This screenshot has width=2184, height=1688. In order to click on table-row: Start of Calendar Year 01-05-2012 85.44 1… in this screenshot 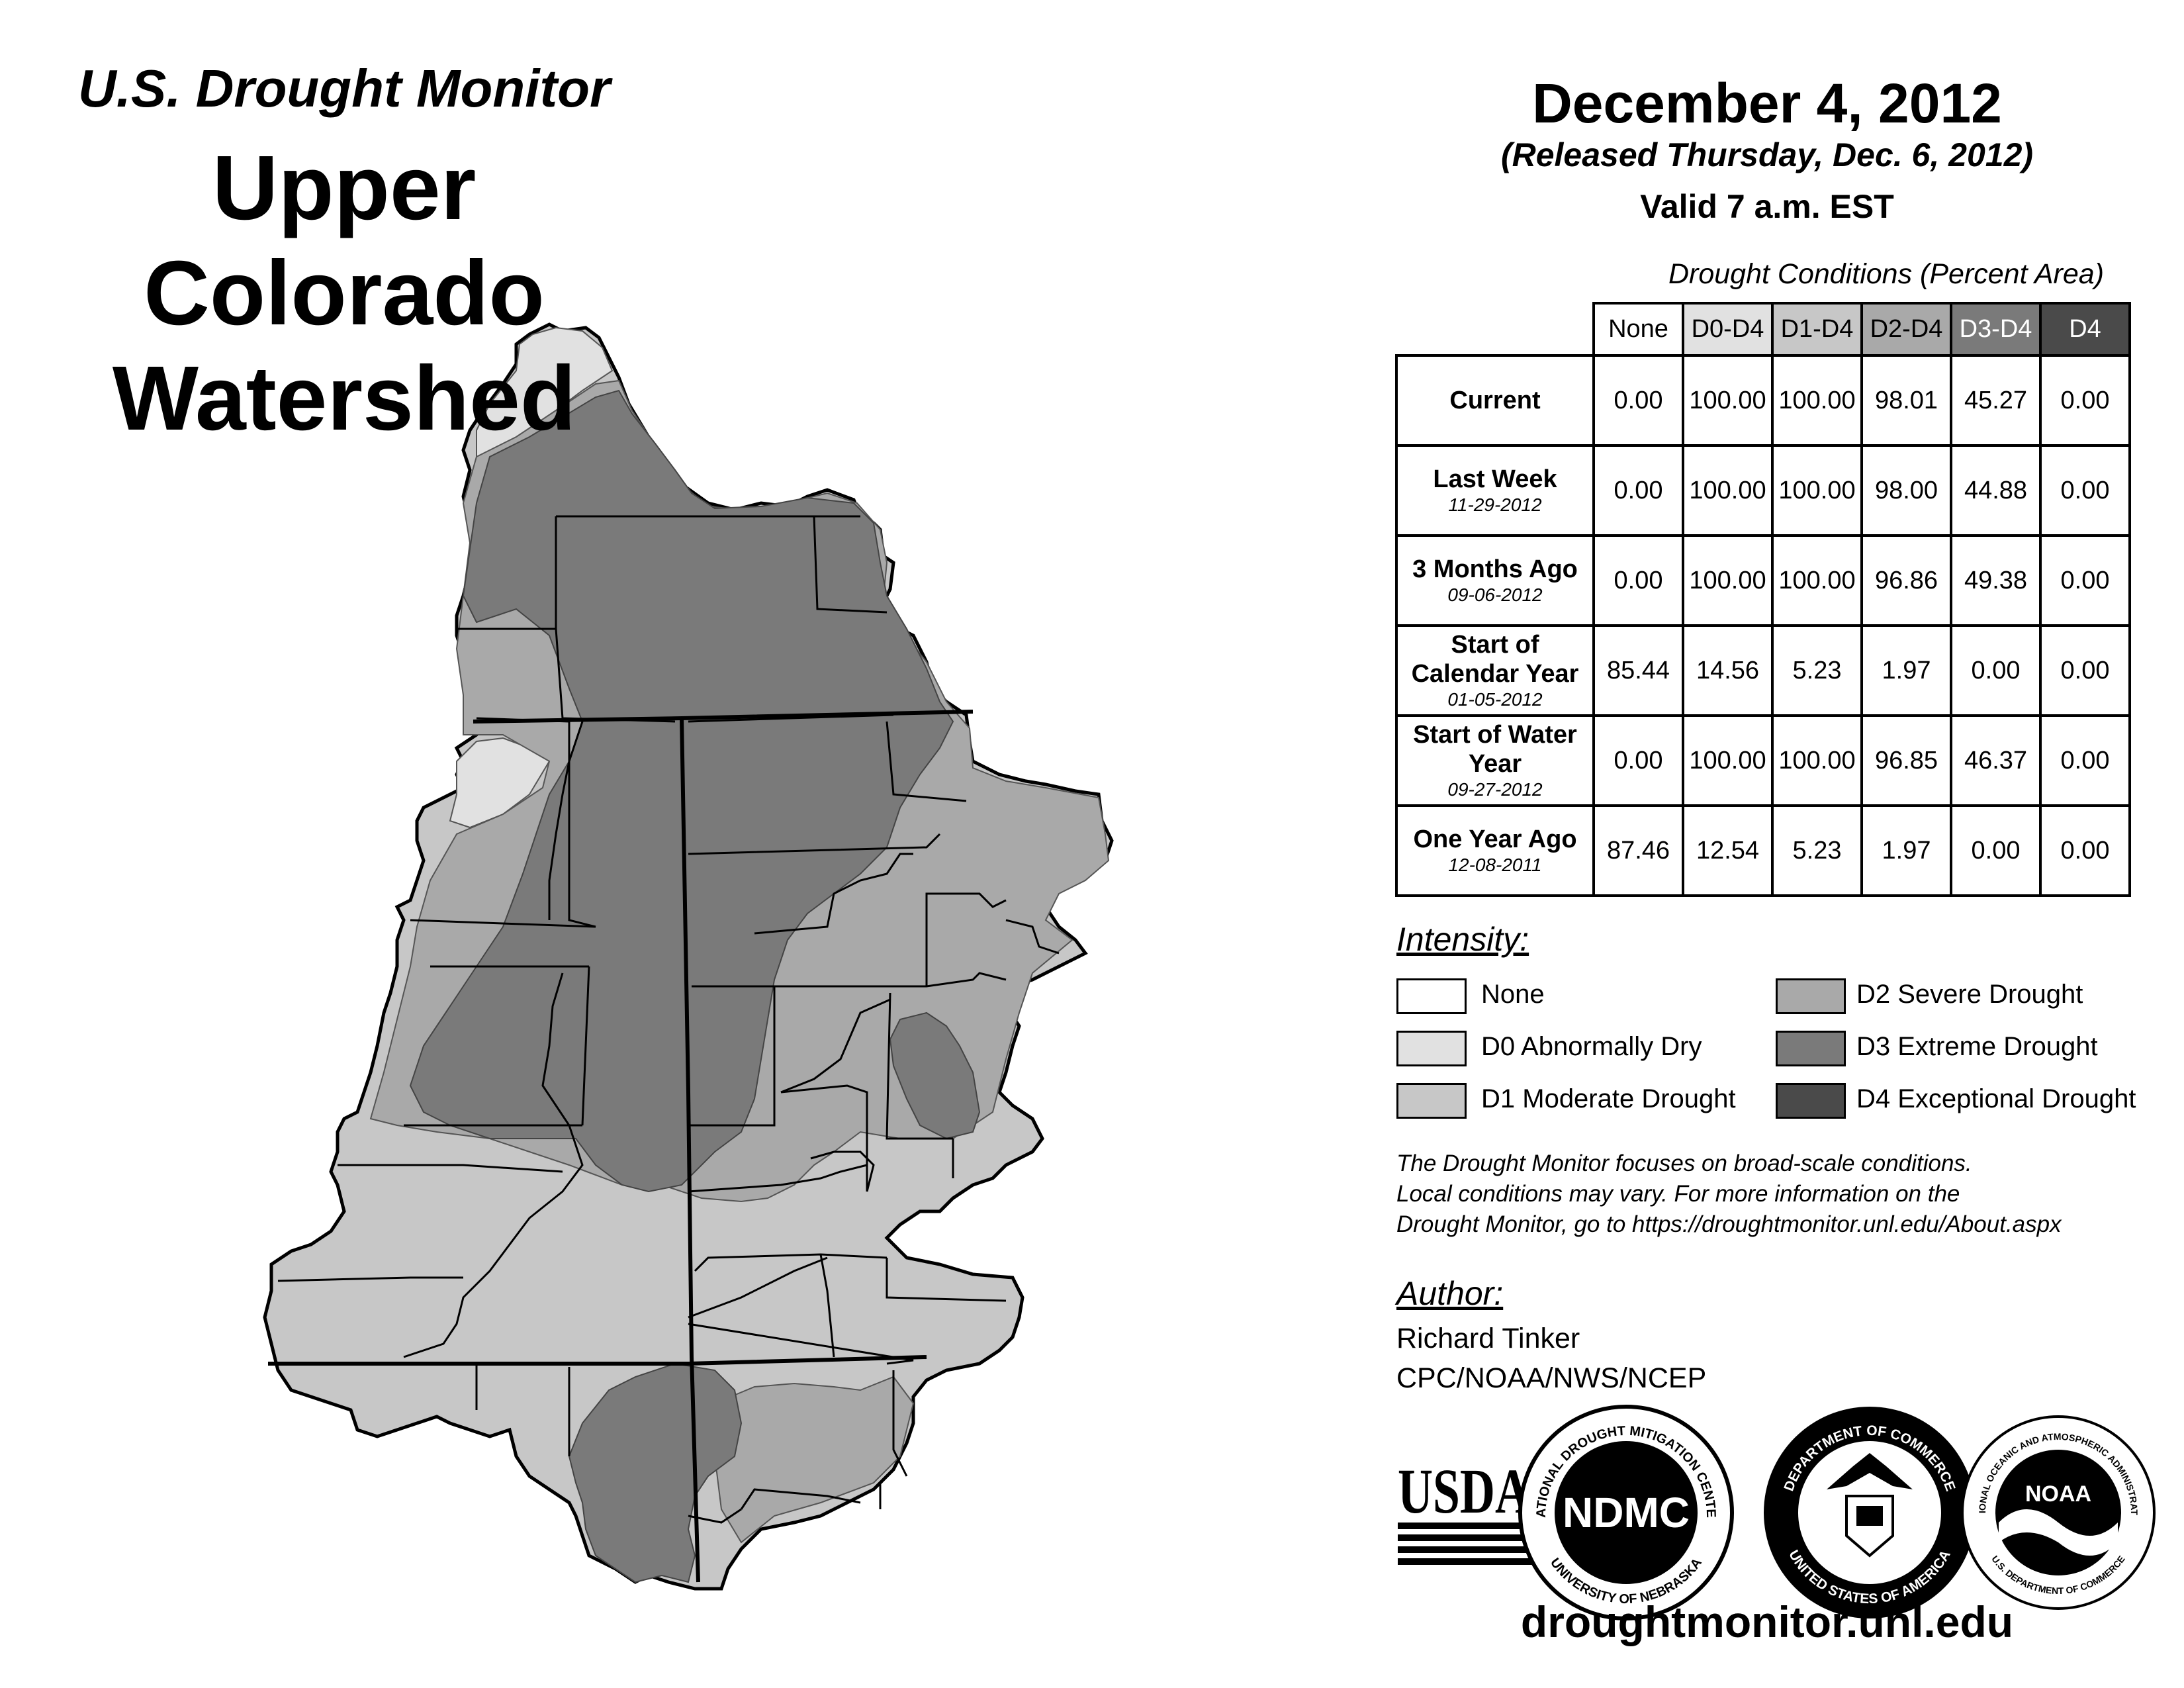, I will do `click(1763, 670)`.